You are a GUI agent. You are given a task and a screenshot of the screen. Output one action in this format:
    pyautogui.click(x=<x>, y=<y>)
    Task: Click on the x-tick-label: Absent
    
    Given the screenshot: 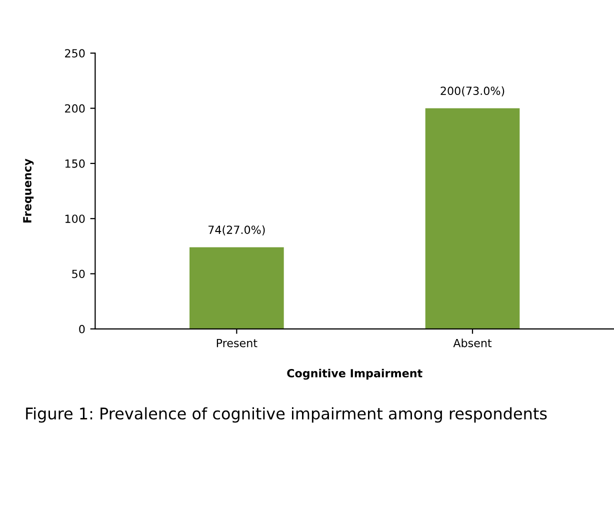 What is the action you would take?
    pyautogui.click(x=472, y=343)
    